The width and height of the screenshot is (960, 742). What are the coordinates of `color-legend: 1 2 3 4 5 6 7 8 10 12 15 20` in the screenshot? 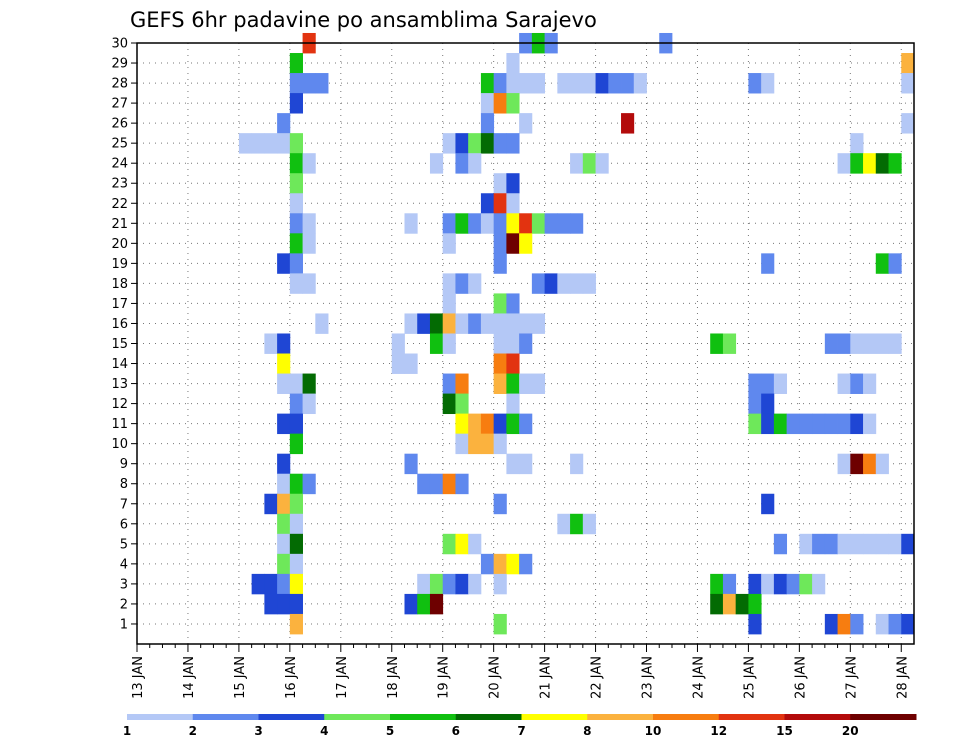 It's located at (520, 726).